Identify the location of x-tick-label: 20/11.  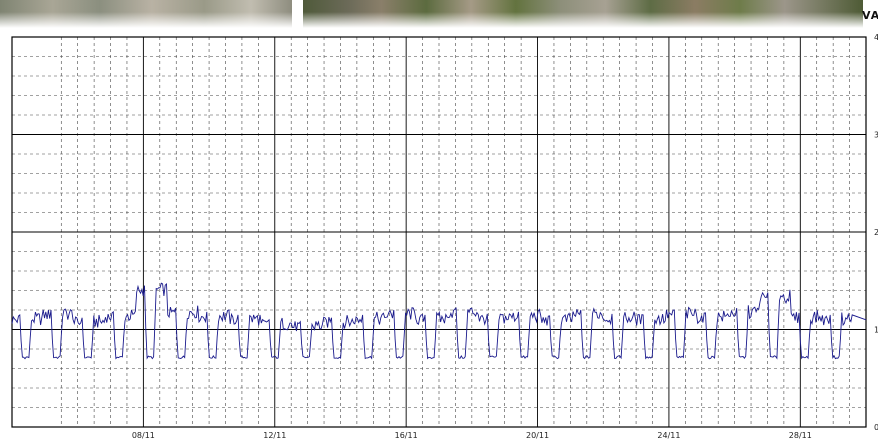
(537, 435).